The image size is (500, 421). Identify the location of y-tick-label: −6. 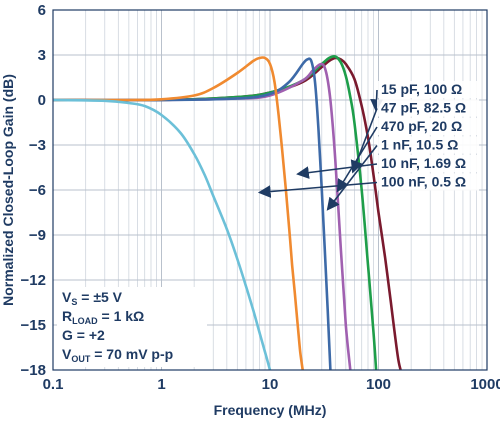
(37, 190).